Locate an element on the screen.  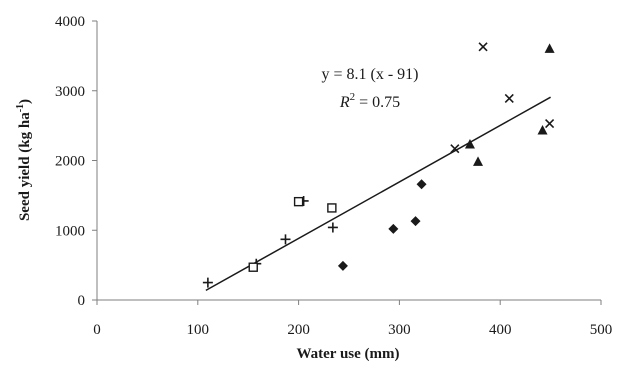
r-squared-label: R2 = 0.75 is located at coordinates (369, 101).